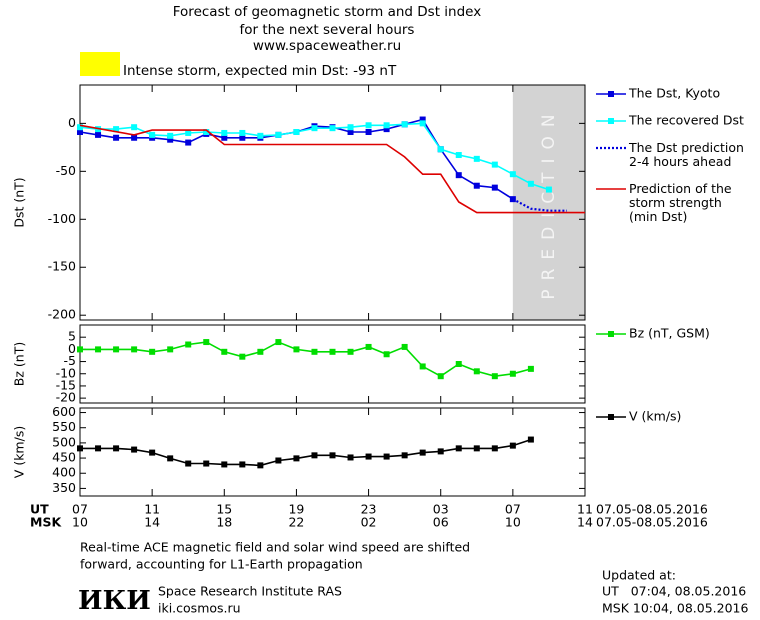 This screenshot has width=760, height=620. I want to click on x-tick-label: 23, so click(369, 509).